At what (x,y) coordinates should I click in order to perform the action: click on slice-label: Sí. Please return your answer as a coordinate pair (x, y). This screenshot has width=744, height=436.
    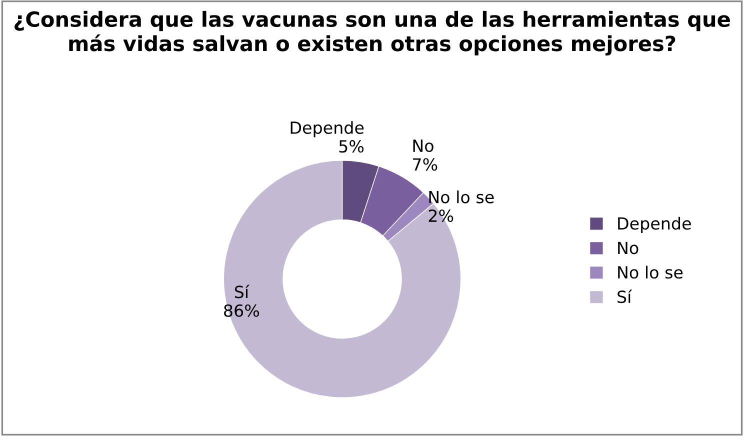
    Looking at the image, I should click on (242, 291).